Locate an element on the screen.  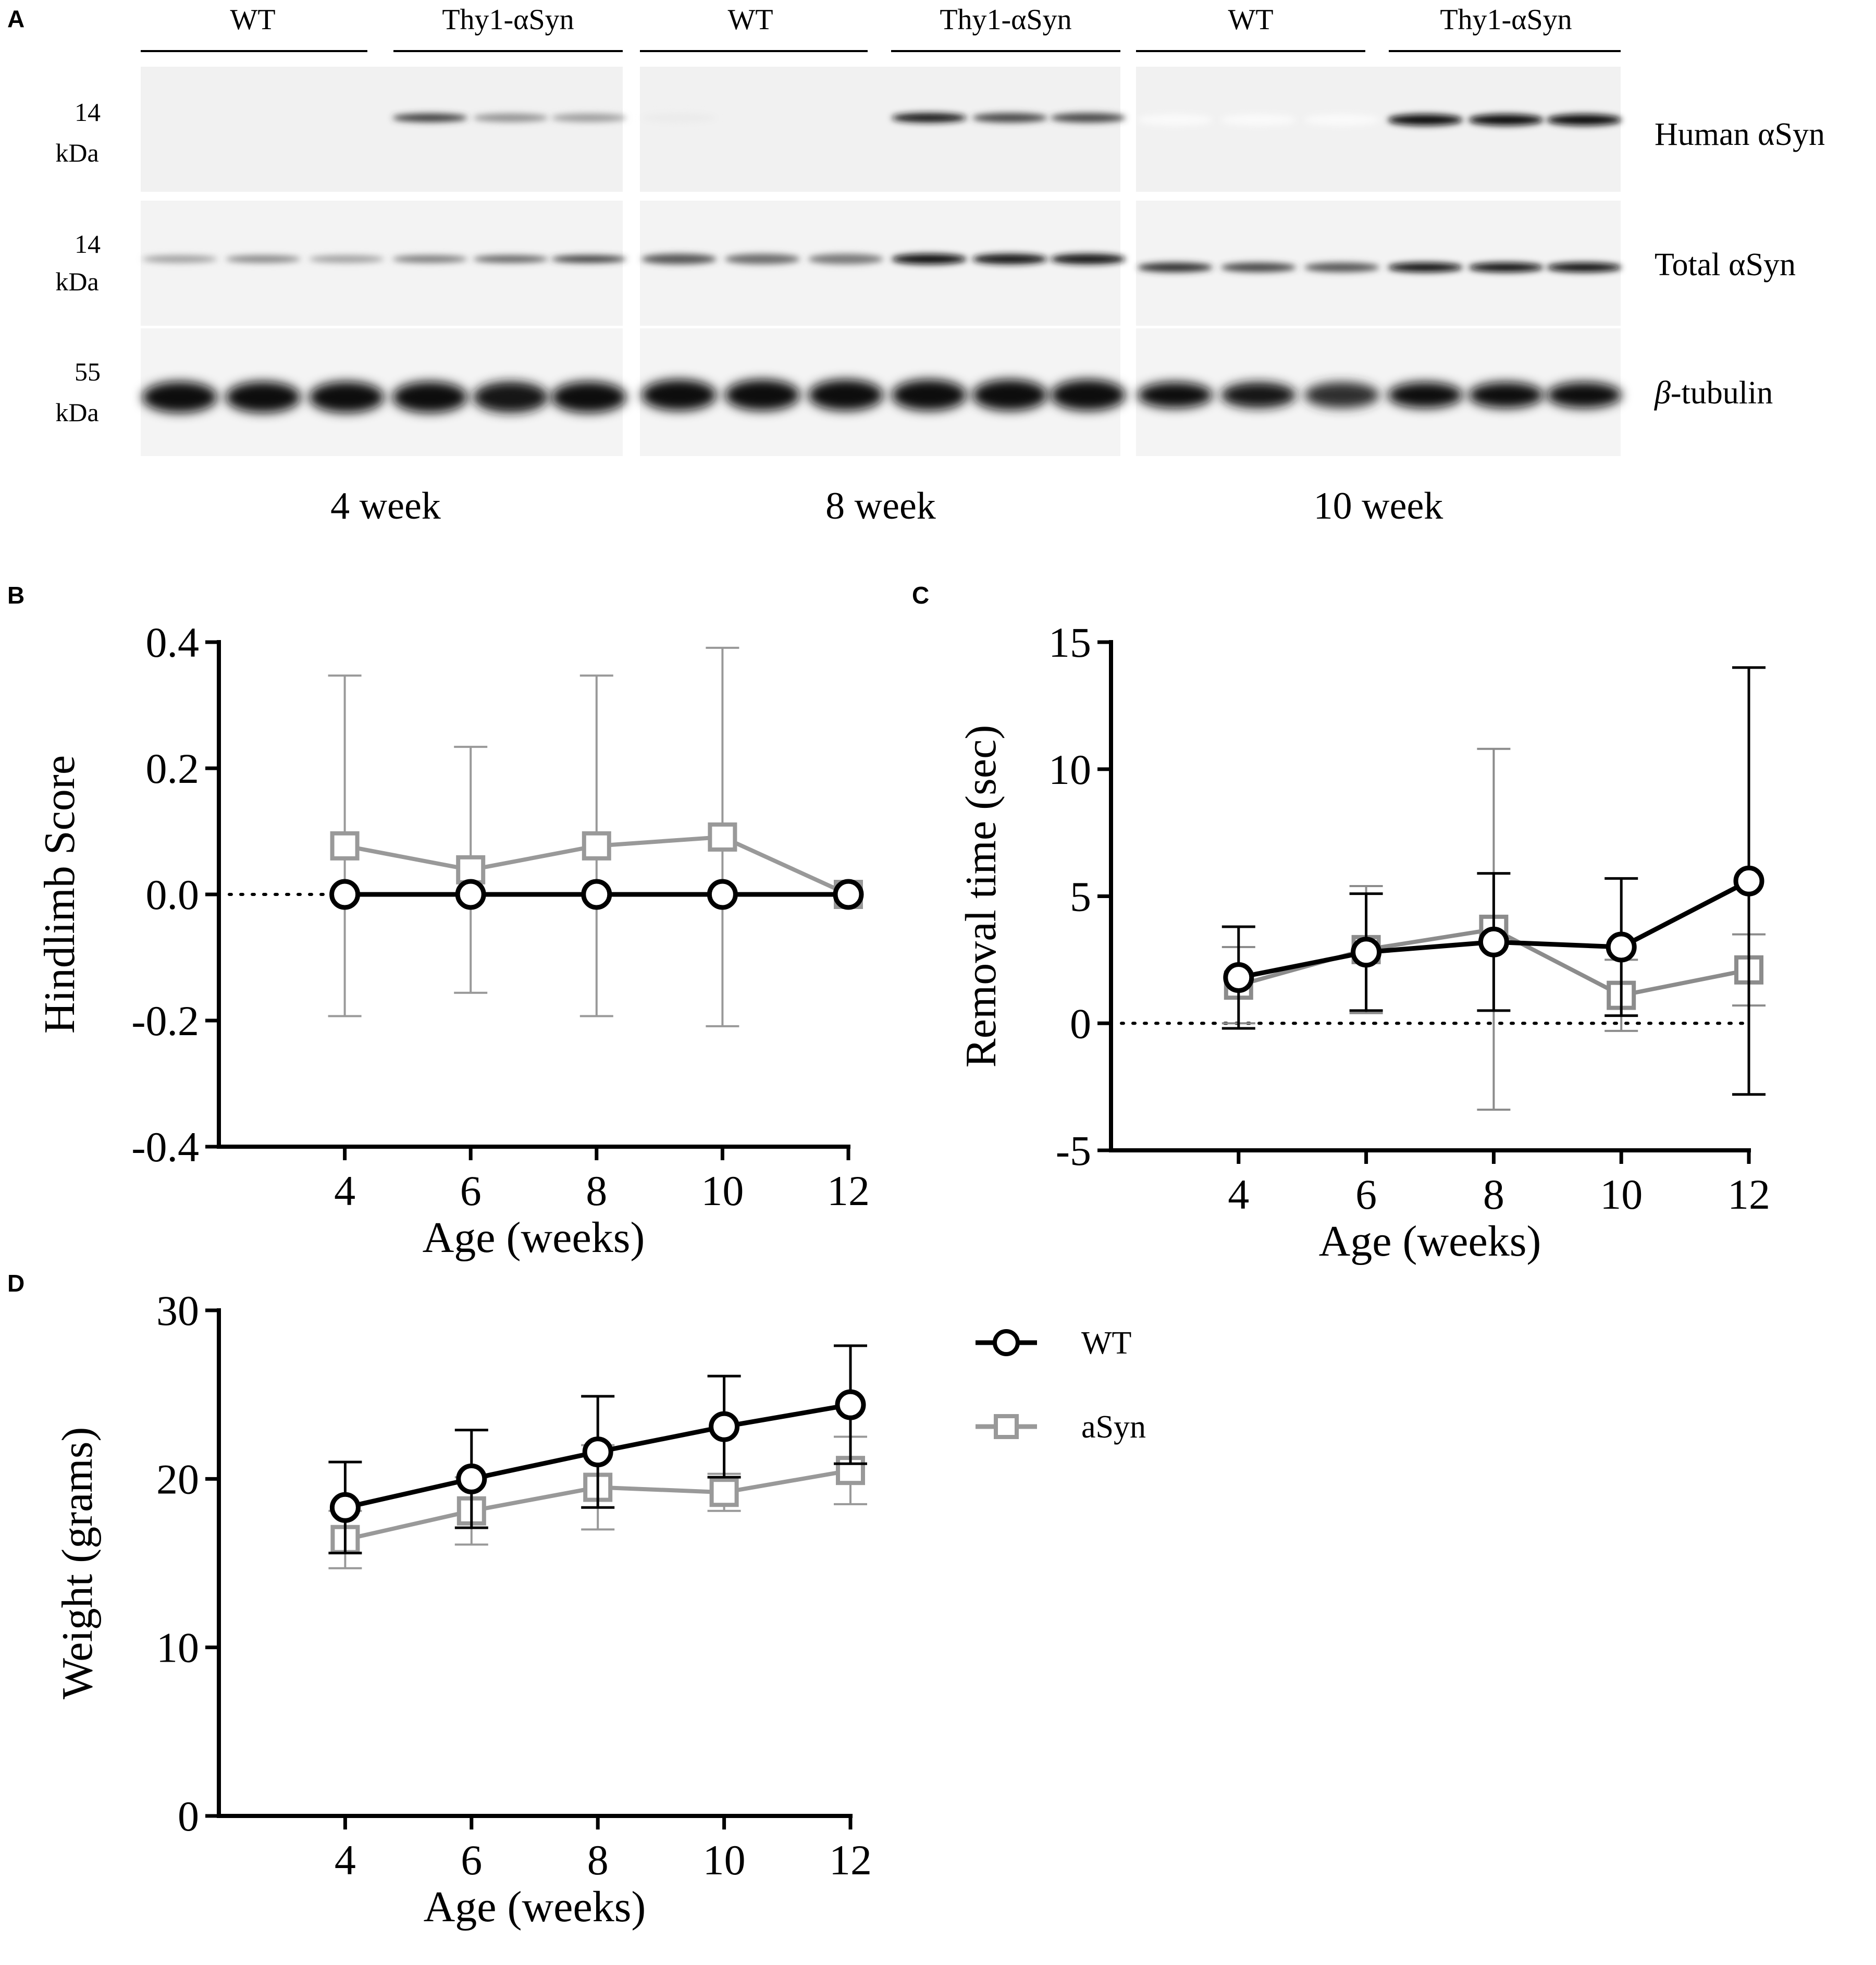
row-name-beta-tubulin: β-tubulin is located at coordinates (1713, 393).